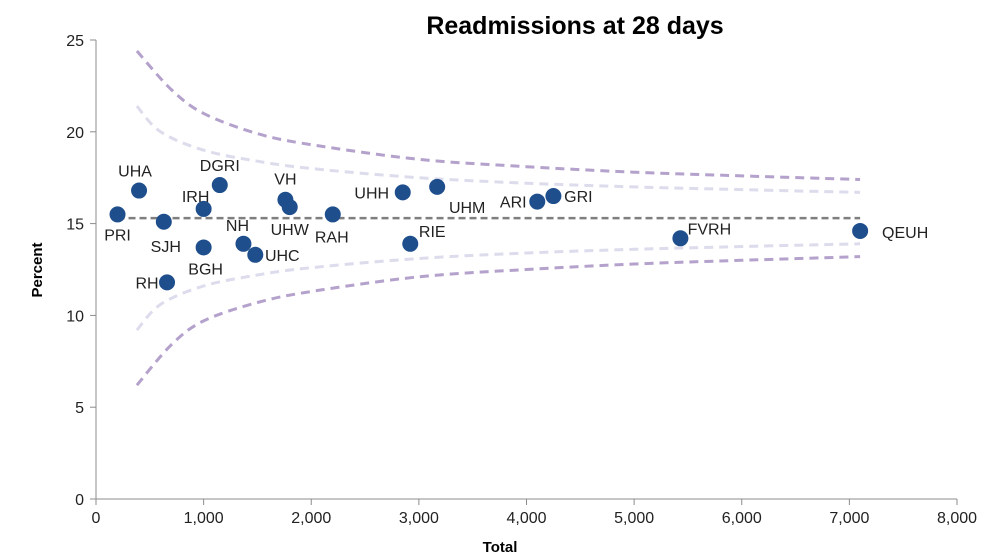 The width and height of the screenshot is (996, 556). I want to click on data-point-uhc, so click(255, 254).